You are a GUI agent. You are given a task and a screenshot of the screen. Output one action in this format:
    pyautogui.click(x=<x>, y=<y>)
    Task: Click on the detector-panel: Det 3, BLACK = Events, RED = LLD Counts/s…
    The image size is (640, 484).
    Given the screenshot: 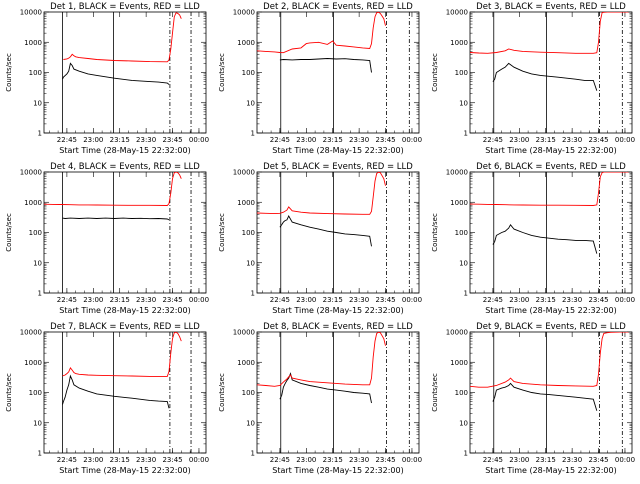 What is the action you would take?
    pyautogui.click(x=532, y=80)
    